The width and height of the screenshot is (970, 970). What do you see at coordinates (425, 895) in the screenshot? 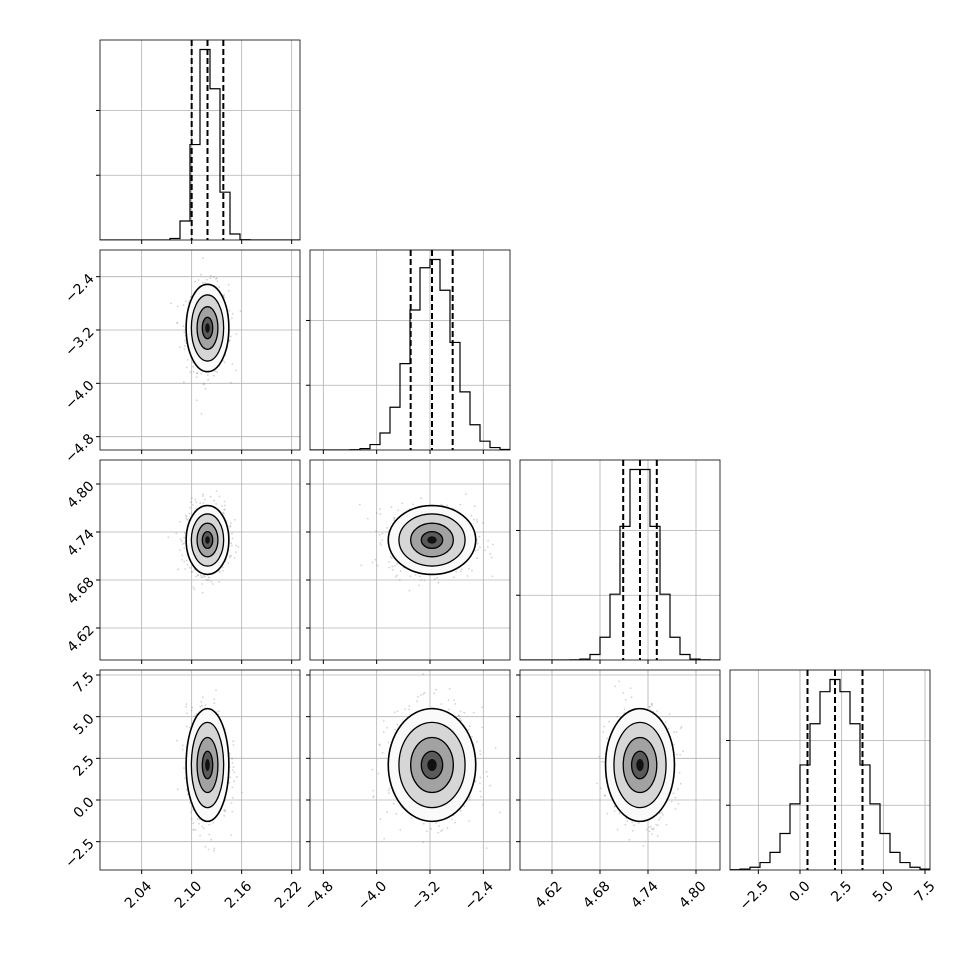
I see `tick-label-x: −3.2` at bounding box center [425, 895].